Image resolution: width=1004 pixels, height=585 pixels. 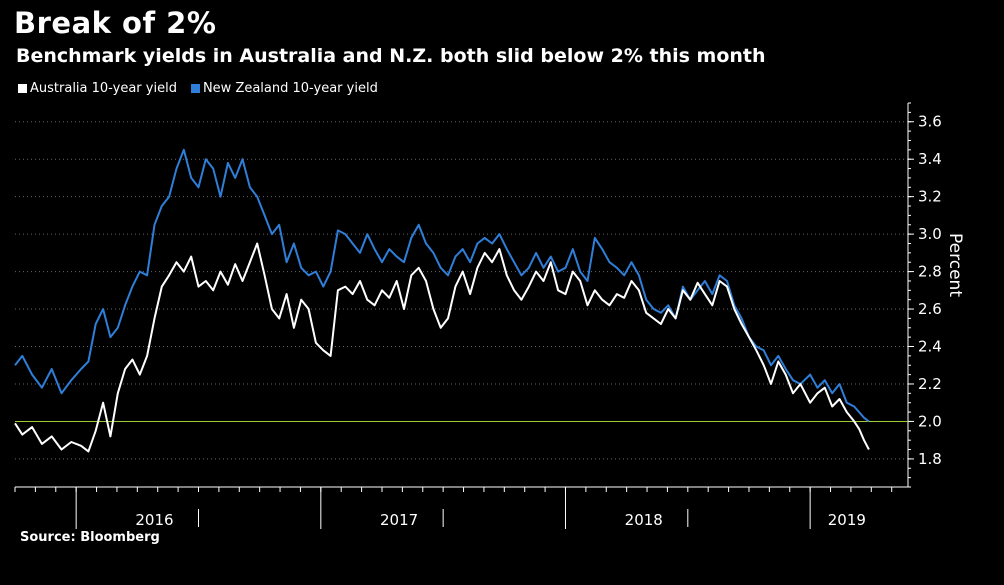 What do you see at coordinates (930, 459) in the screenshot?
I see `y-tick-label: 1.8` at bounding box center [930, 459].